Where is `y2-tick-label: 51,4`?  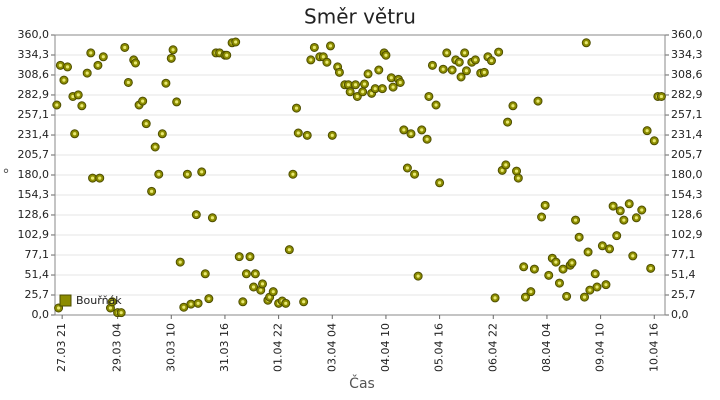 y2-tick-label: 51,4 is located at coordinates (683, 274).